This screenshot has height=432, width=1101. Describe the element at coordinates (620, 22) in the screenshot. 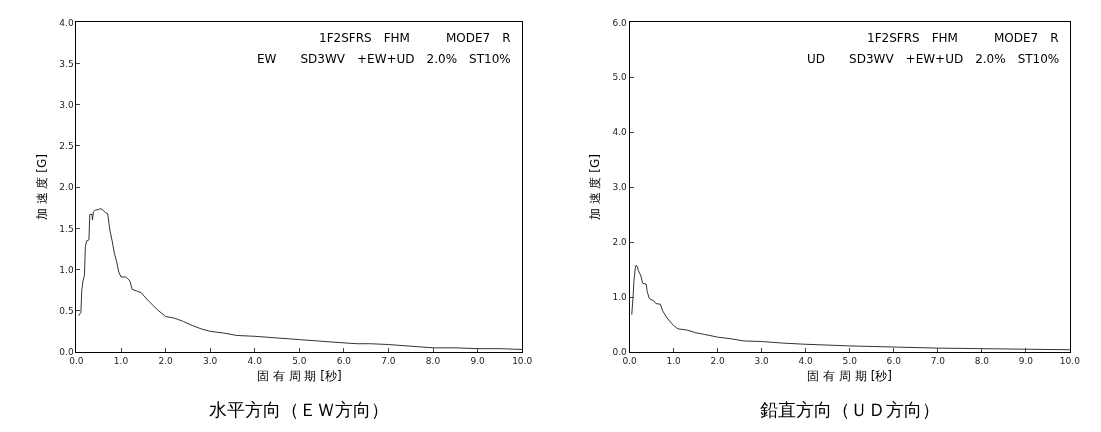

I see `y-tick-label: 6.0` at that location.